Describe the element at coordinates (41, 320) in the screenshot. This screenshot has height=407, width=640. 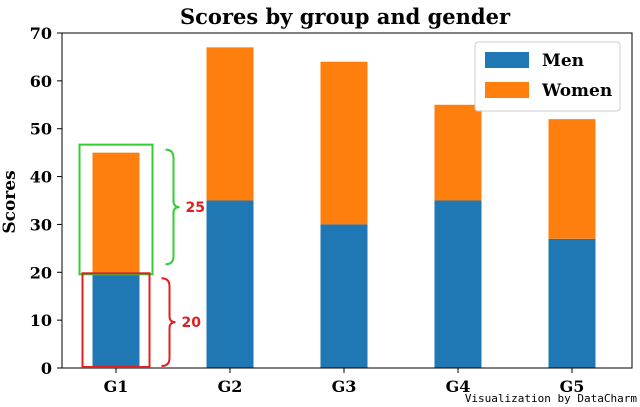
I see `y-tick-label: 10` at that location.